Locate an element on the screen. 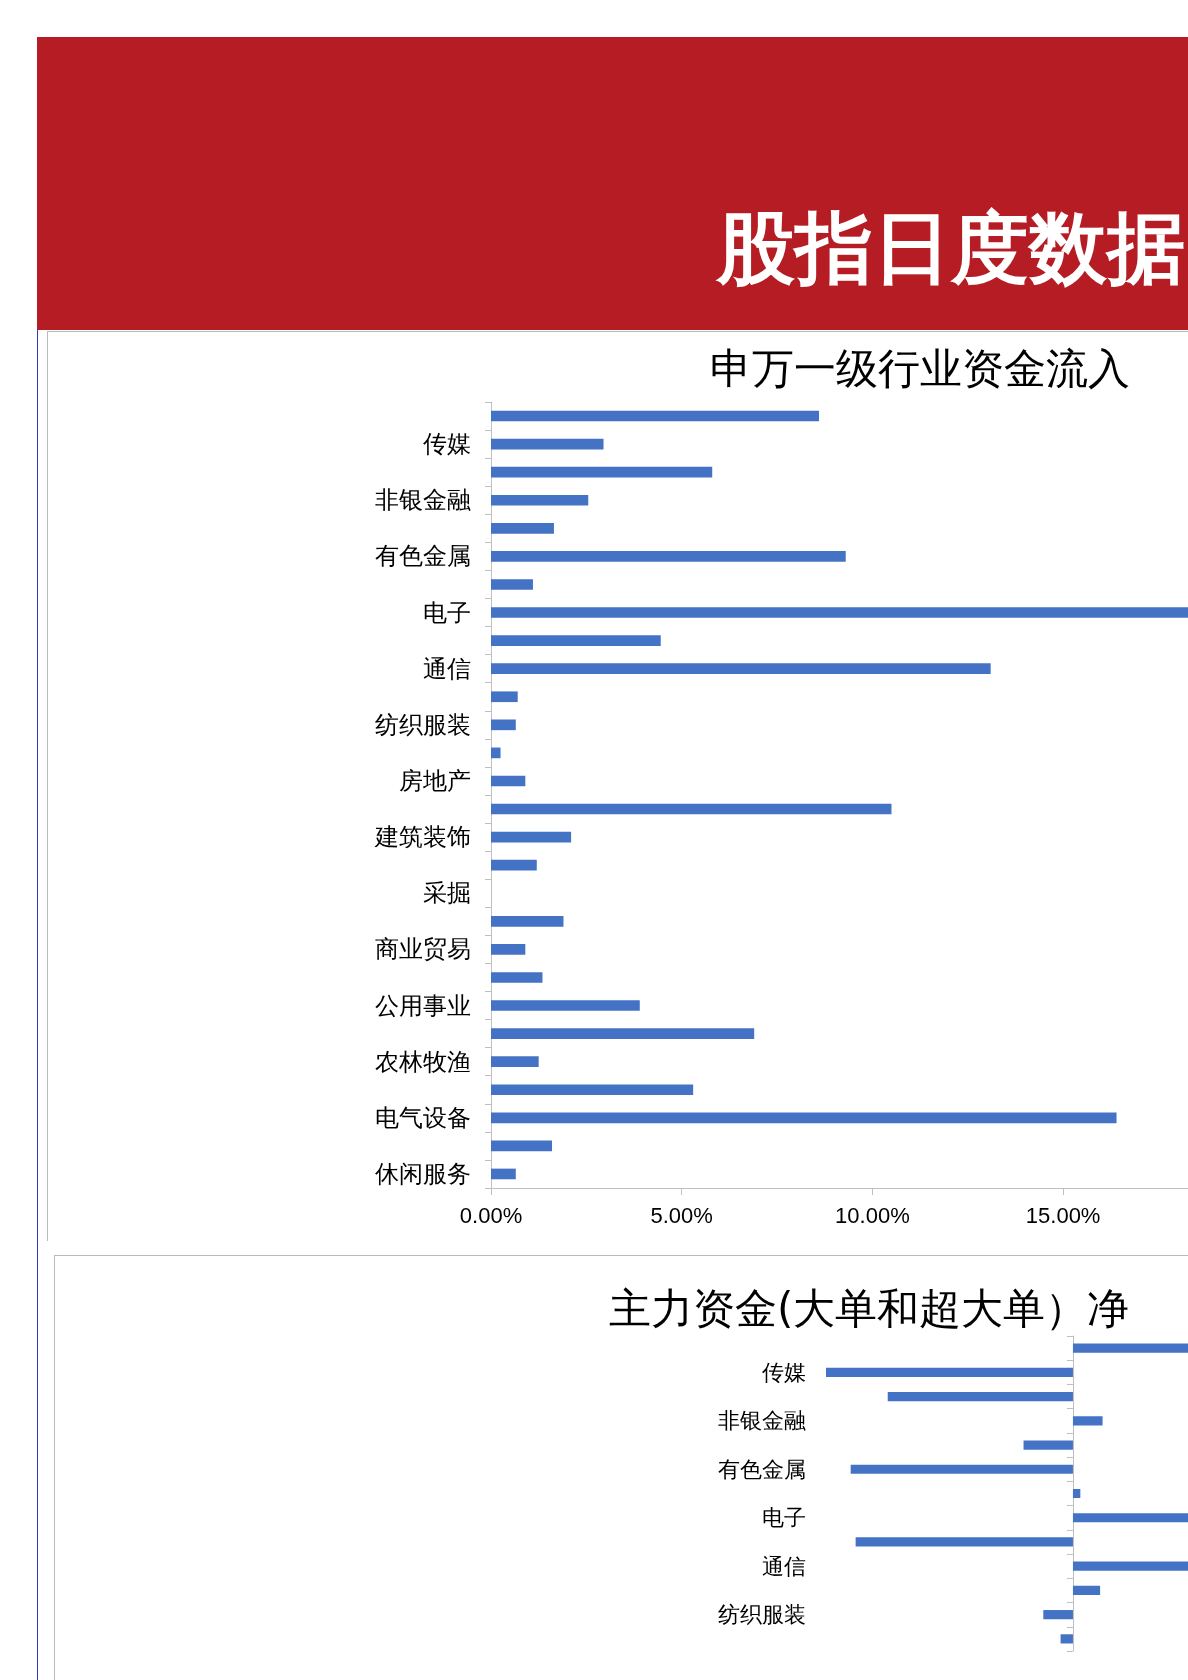  x-tick-label: 15.00% is located at coordinates (1063, 1215).